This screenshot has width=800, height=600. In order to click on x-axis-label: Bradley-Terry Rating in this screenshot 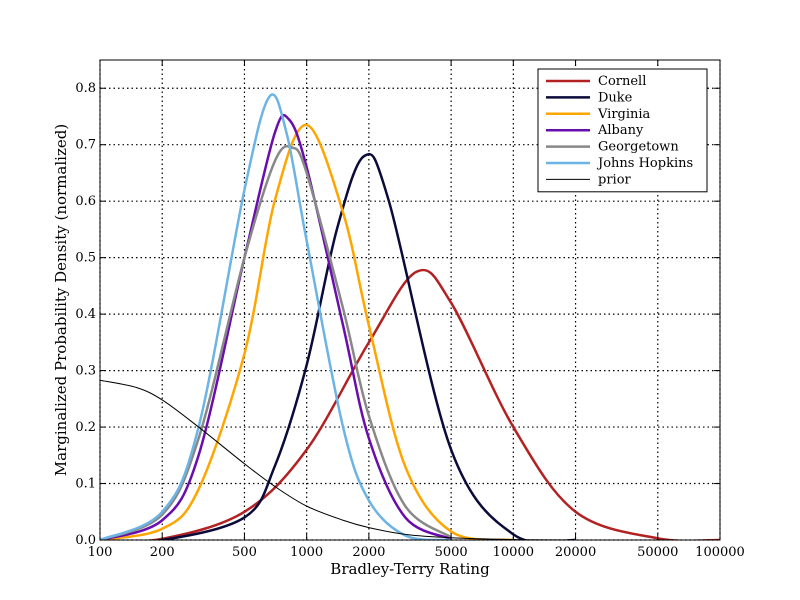, I will do `click(410, 569)`.